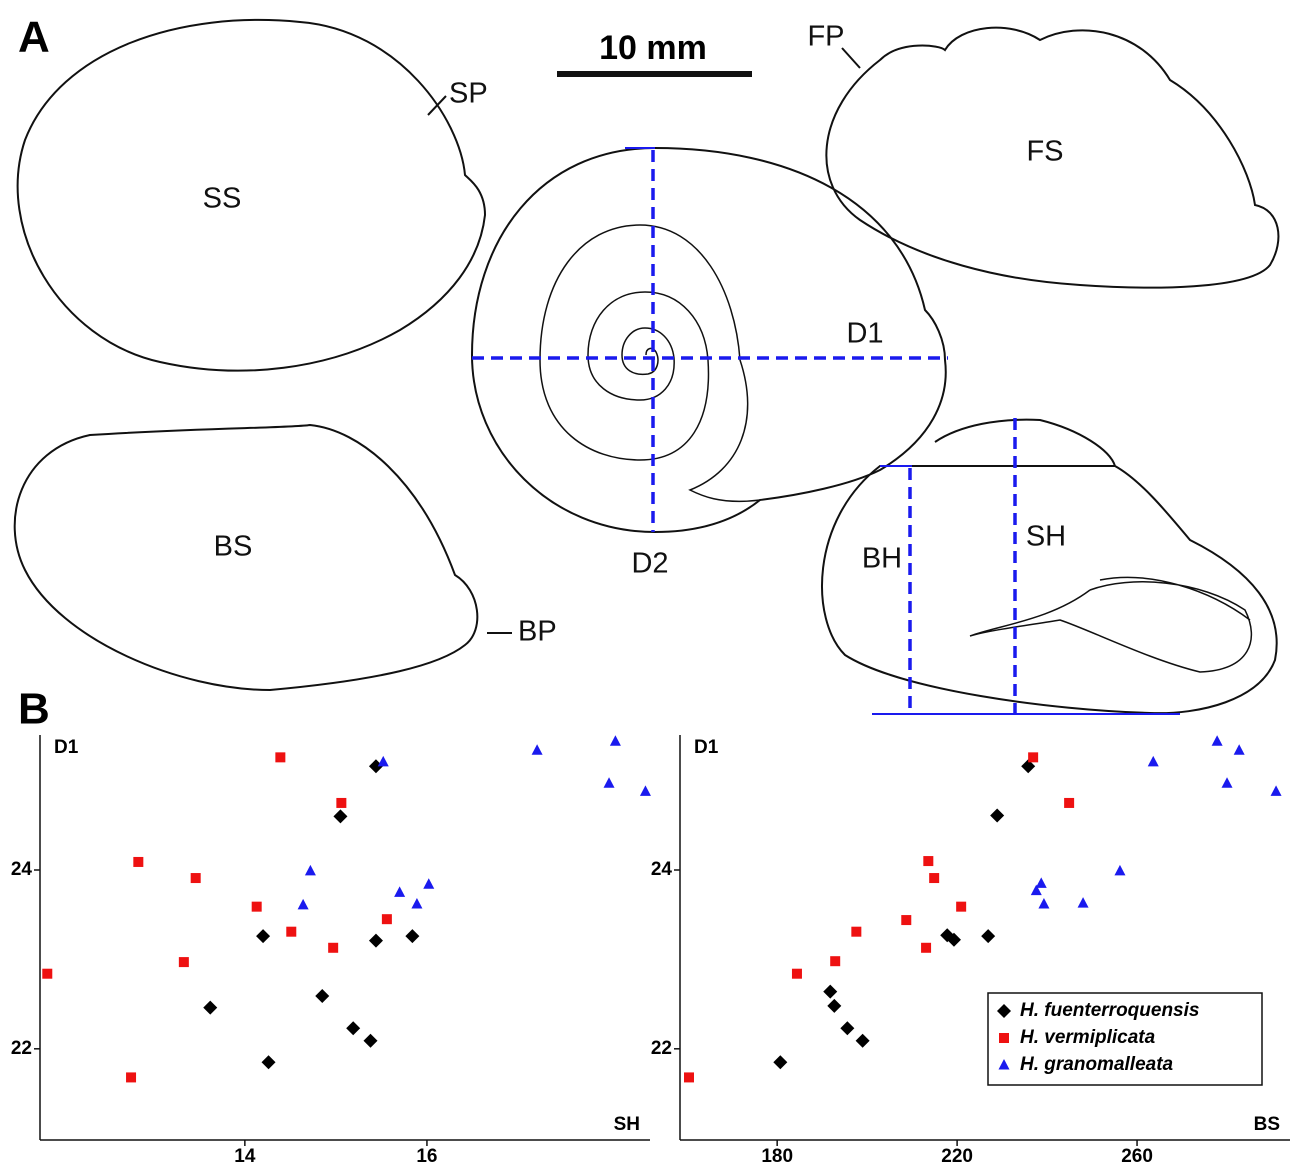 This screenshot has width=1290, height=1166. Describe the element at coordinates (650, 363) in the screenshot. I see `whorl` at that location.